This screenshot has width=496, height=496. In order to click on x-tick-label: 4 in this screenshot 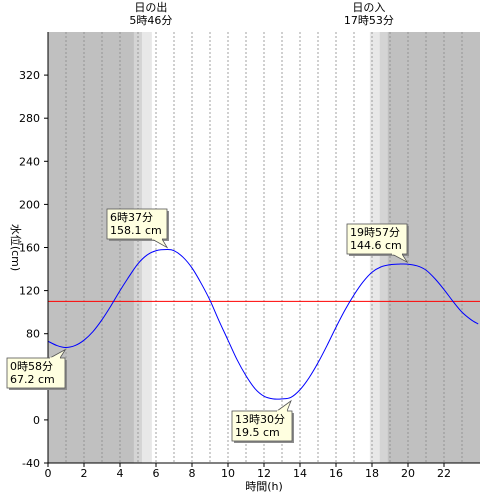, I will do `click(120, 473)`.